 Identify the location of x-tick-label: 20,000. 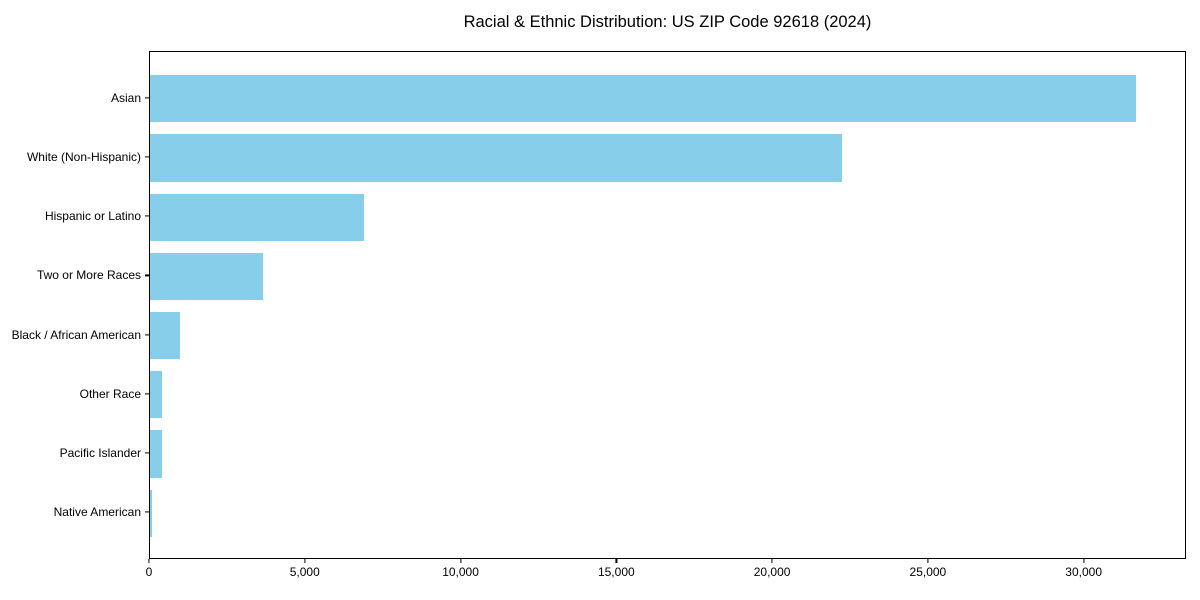
(772, 572).